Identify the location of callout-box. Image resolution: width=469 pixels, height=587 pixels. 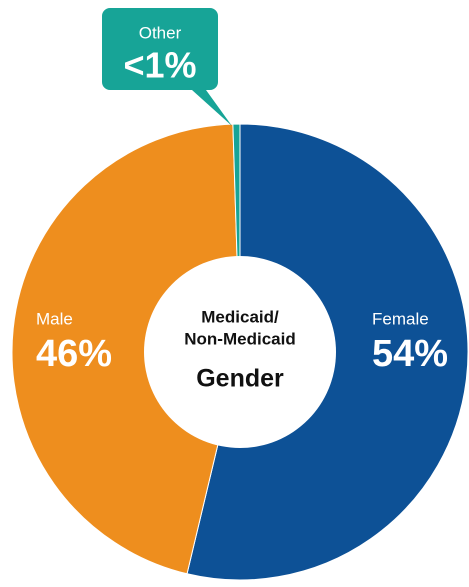
(167, 67).